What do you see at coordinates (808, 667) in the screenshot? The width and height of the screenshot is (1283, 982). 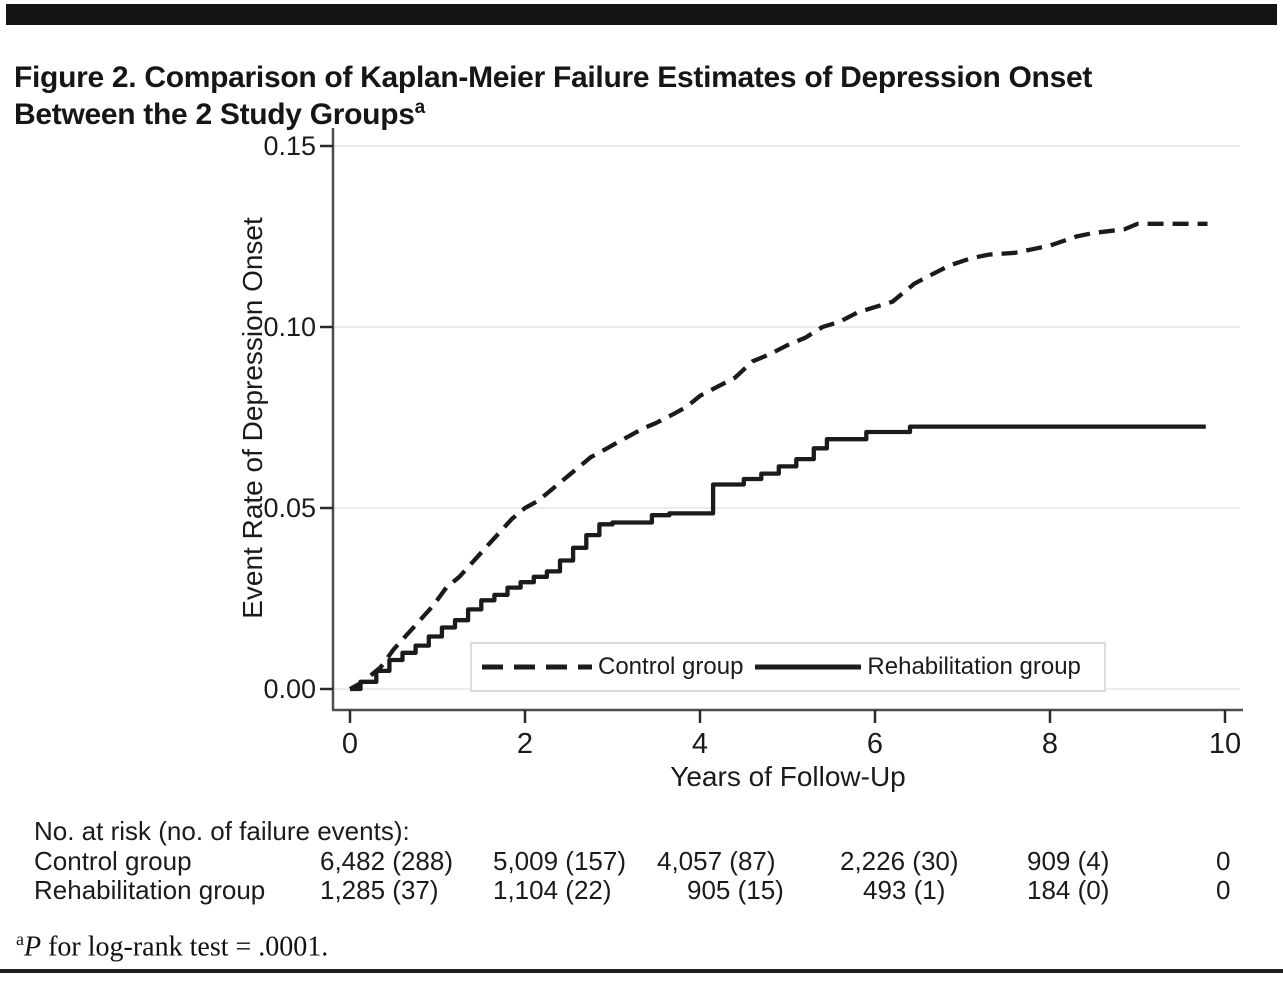 I see `solid-line-icon` at bounding box center [808, 667].